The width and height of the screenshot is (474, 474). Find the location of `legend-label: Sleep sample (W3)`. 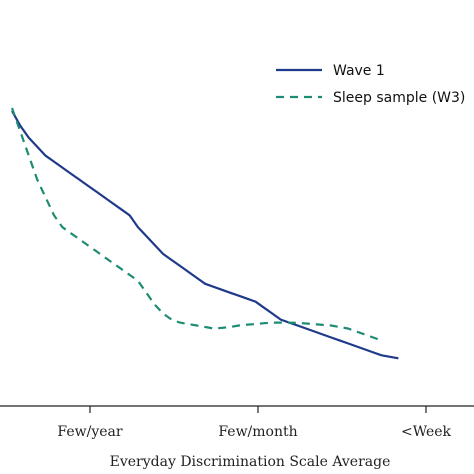

legend-label: Sleep sample (W3) is located at coordinates (399, 98).